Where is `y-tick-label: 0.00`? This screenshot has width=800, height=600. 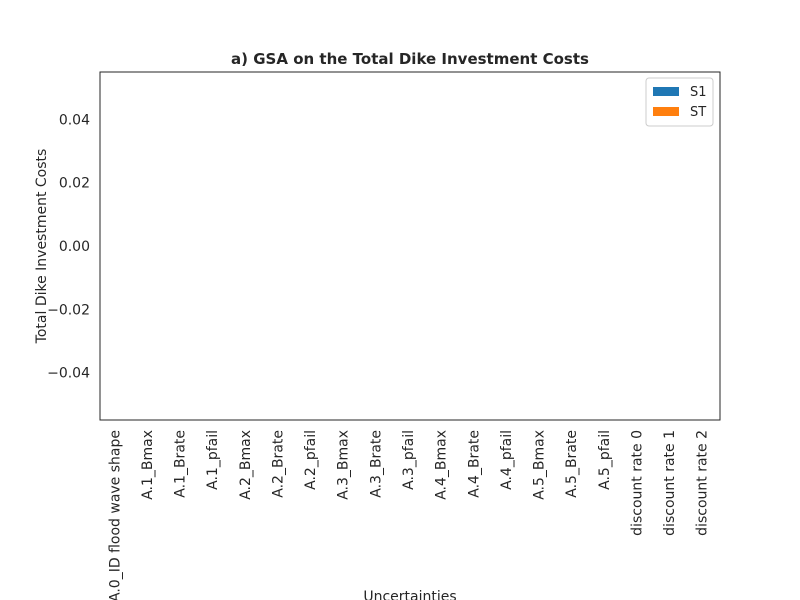 y-tick-label: 0.00 is located at coordinates (74, 247).